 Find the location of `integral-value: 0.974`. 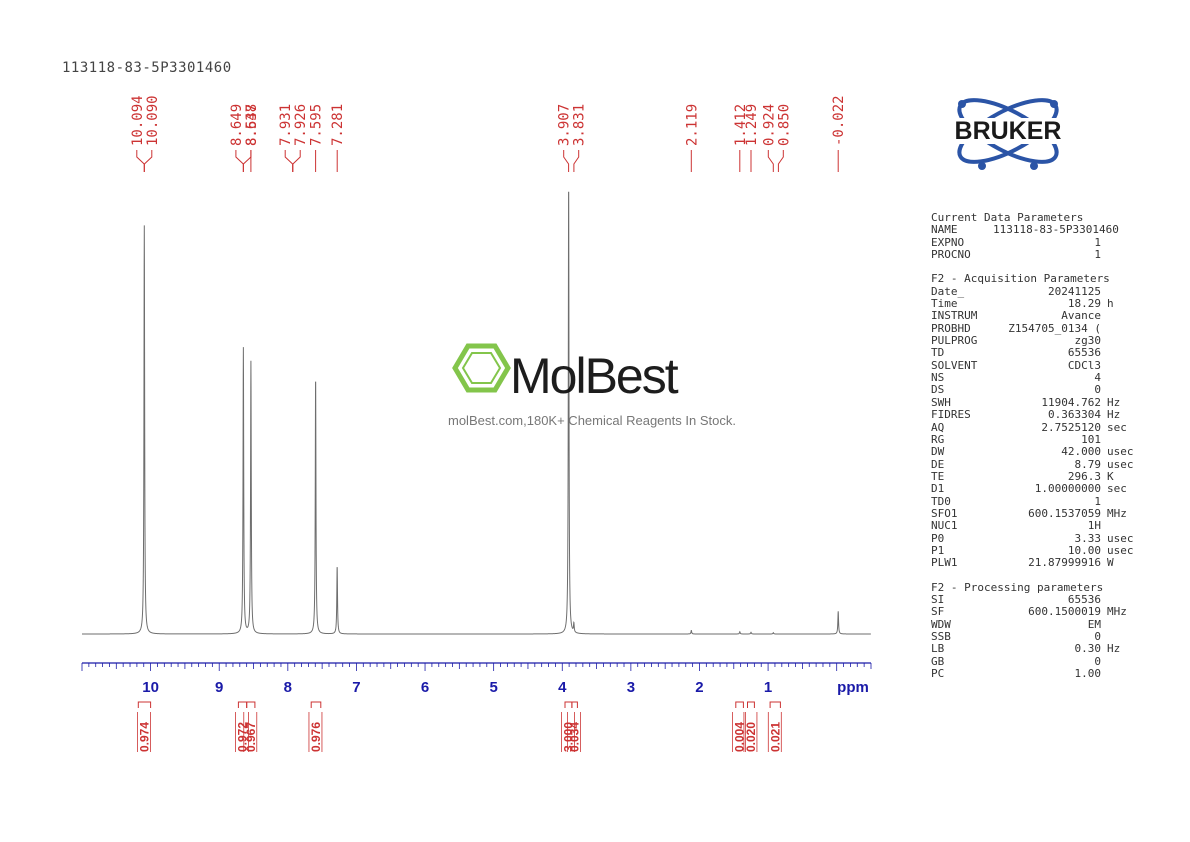

integral-value: 0.974 is located at coordinates (144, 737).